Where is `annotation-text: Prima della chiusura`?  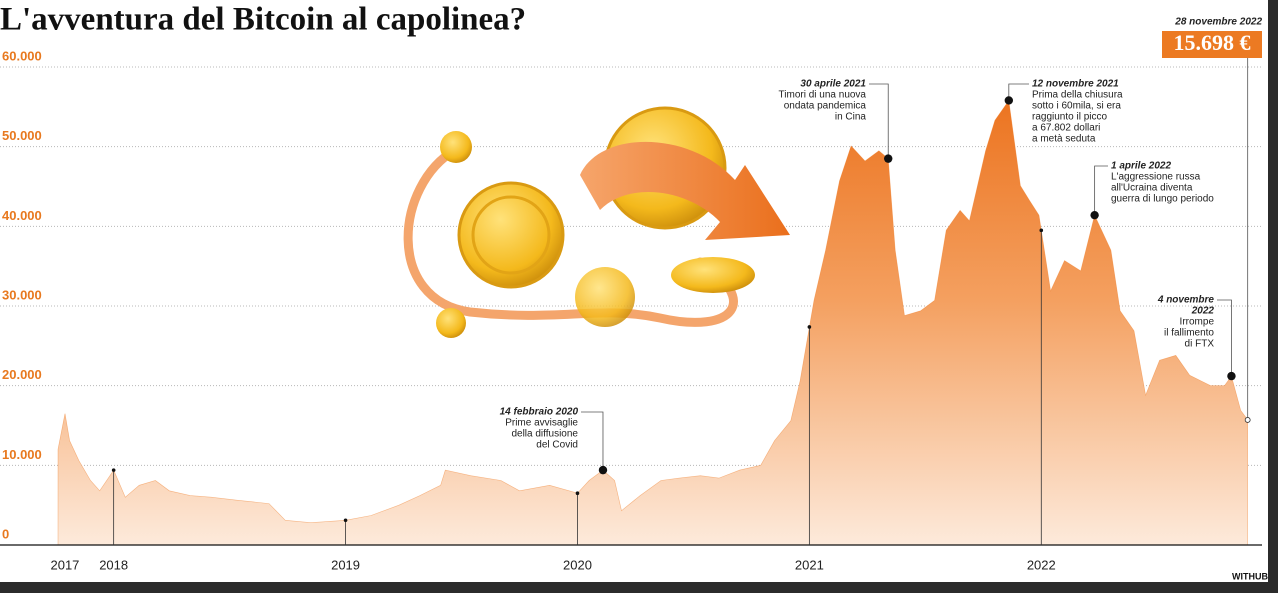 annotation-text: Prima della chiusura is located at coordinates (1077, 95).